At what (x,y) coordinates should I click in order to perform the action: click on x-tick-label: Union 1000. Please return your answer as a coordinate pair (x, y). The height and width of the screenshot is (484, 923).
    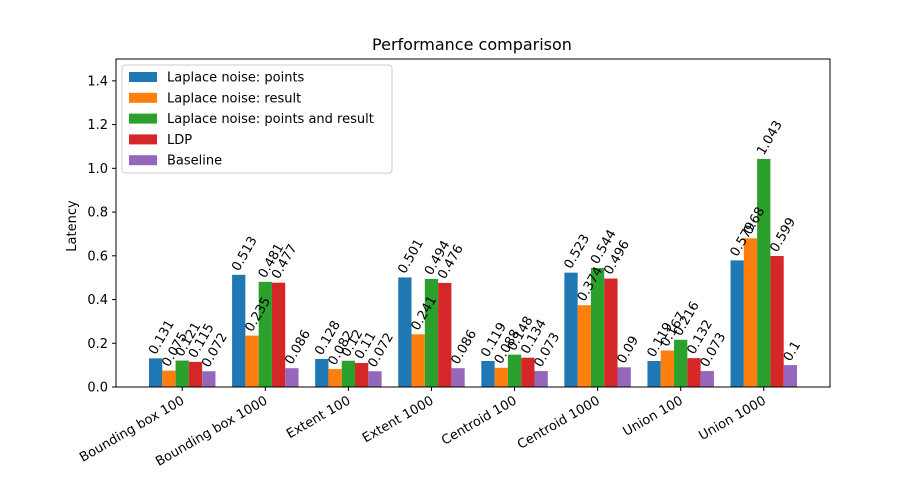
    Looking at the image, I should click on (733, 418).